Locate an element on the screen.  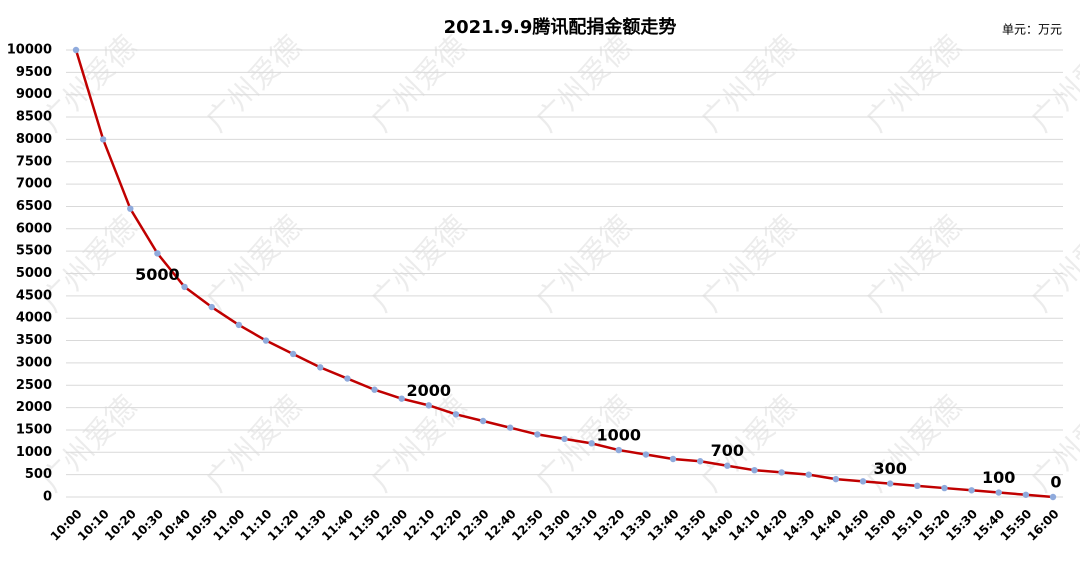
y-tick-label: 7500 is located at coordinates (34, 161).